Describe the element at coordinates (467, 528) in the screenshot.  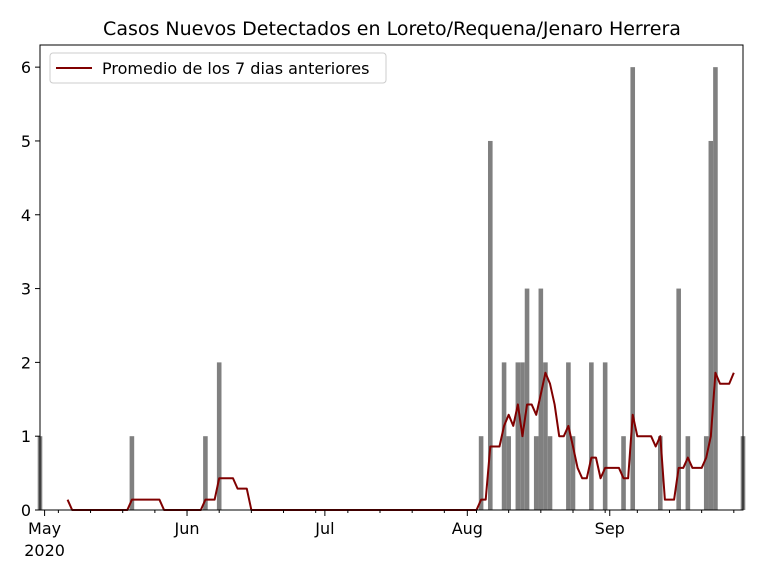
I see `x-tick-label: Aug` at that location.